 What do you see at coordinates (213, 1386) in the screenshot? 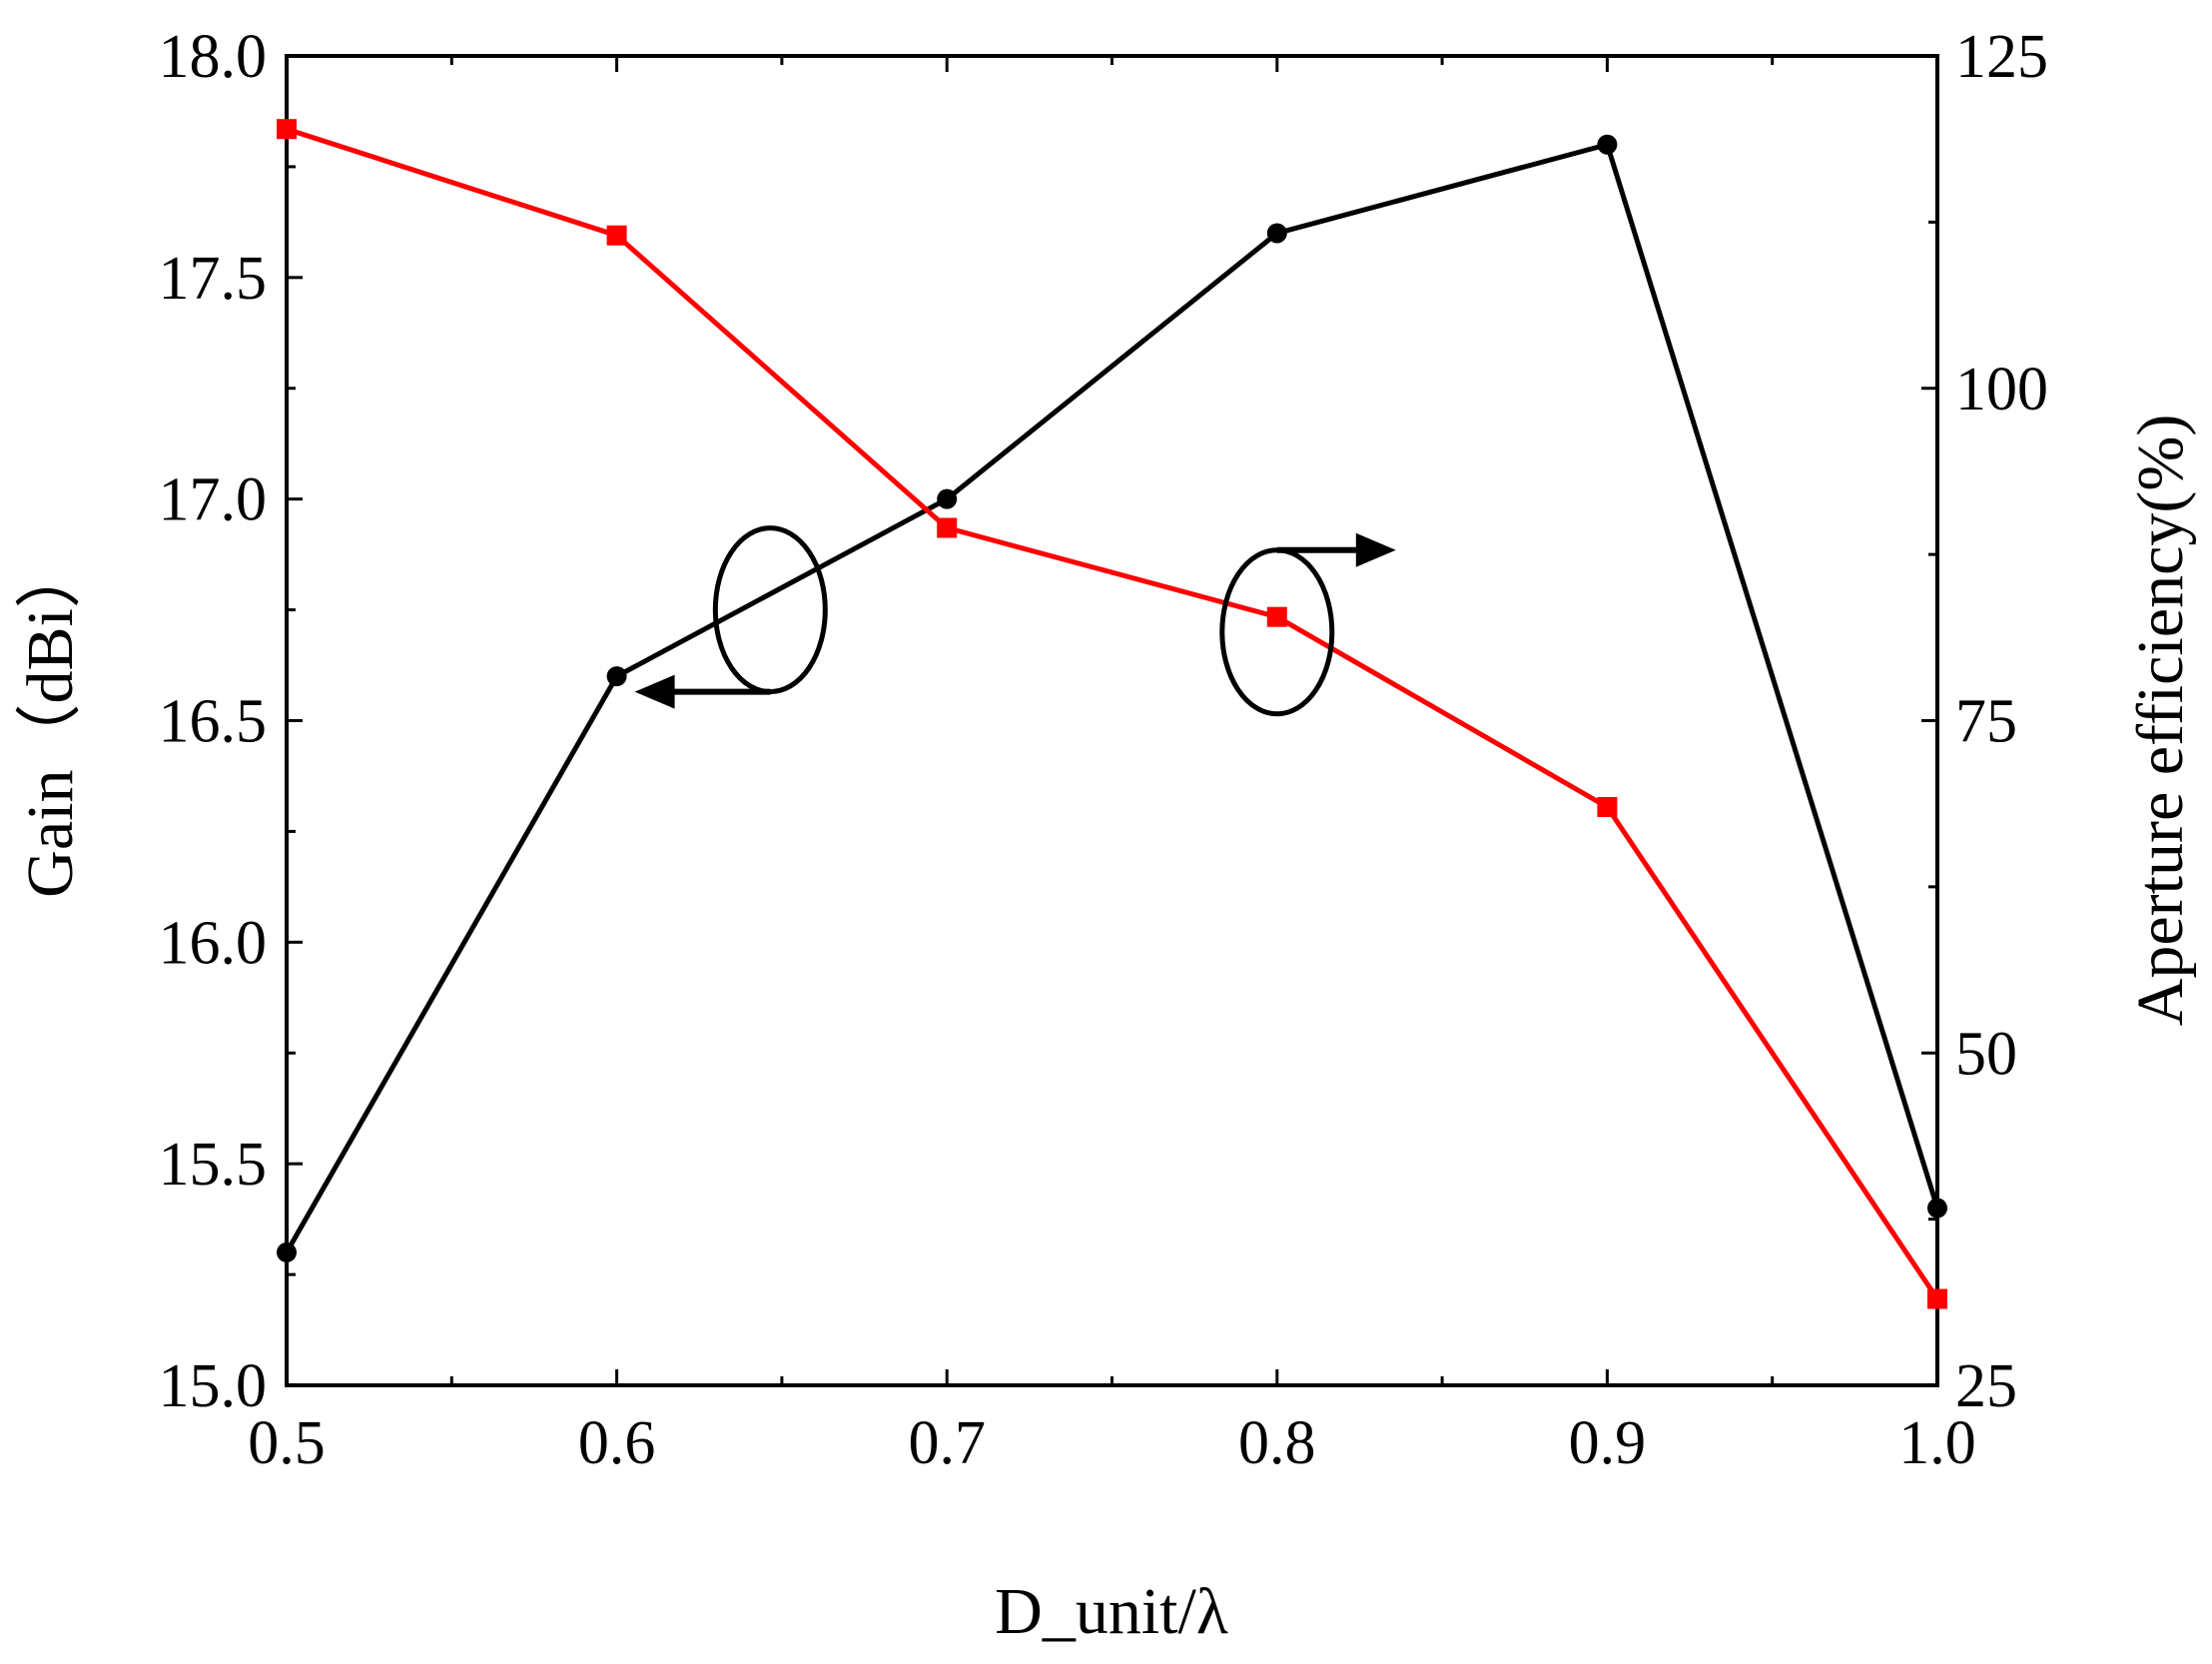
I see `y-tick-label: 15.0` at bounding box center [213, 1386].